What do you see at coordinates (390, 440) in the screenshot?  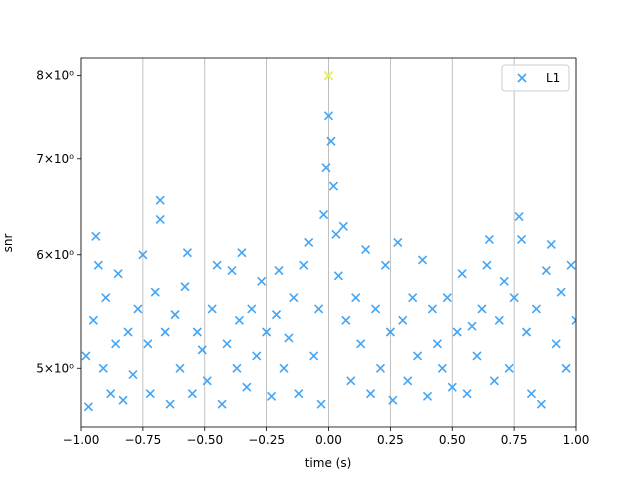 I see `x-tick-label: 0.25` at bounding box center [390, 440].